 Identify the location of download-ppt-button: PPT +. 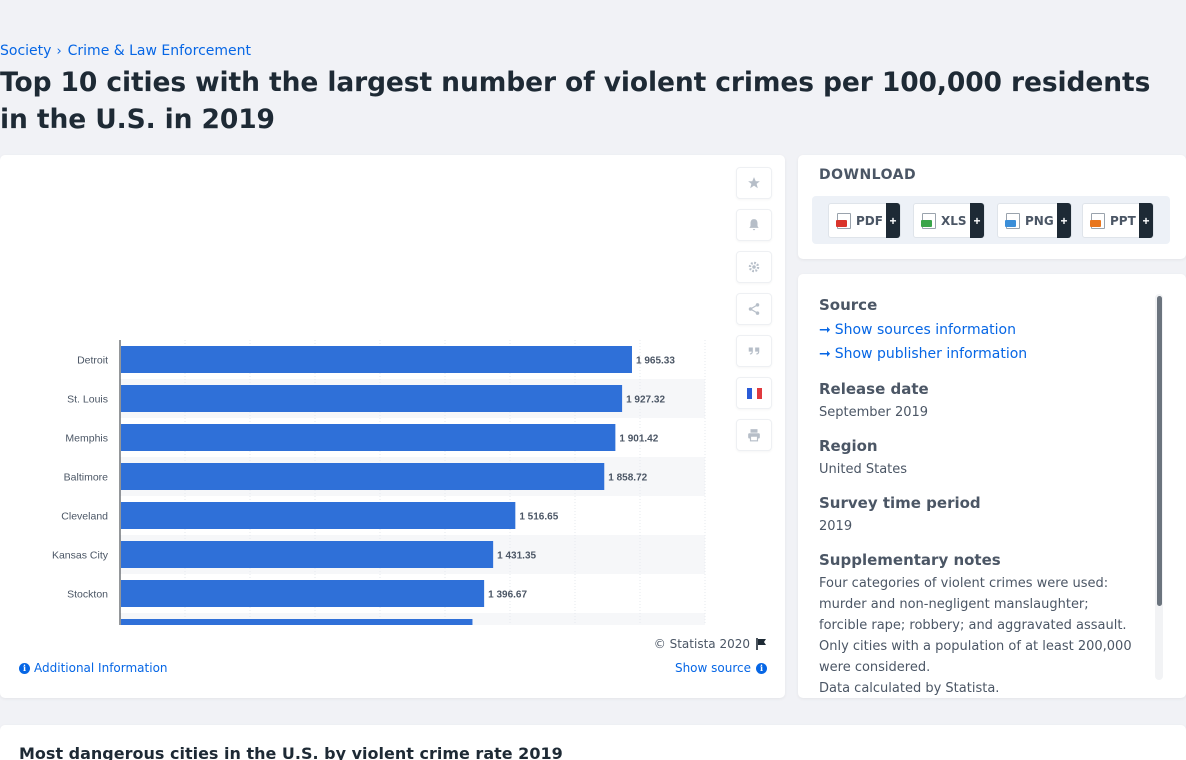
(1118, 220).